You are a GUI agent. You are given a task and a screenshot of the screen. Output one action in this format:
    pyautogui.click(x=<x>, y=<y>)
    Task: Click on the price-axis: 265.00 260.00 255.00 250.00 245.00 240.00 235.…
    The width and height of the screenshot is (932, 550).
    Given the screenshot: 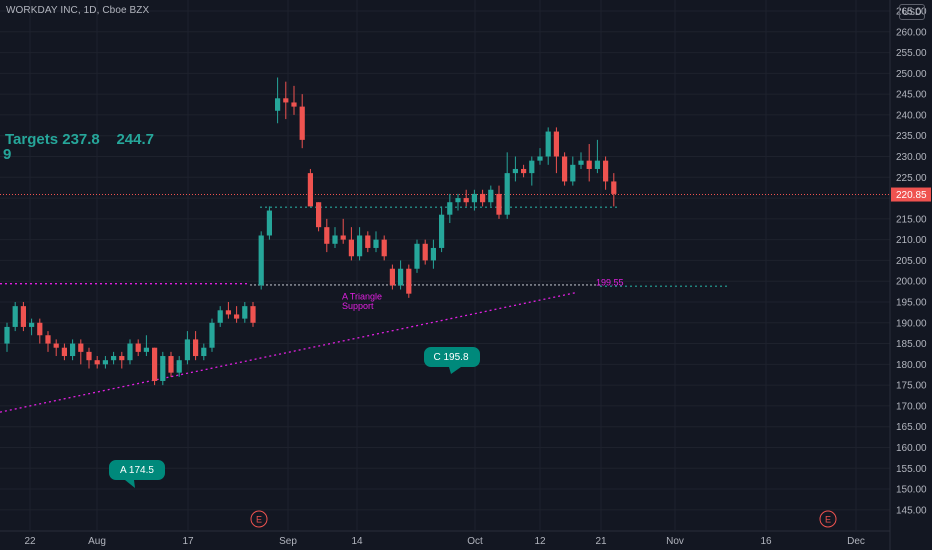 What is the action you would take?
    pyautogui.click(x=910, y=275)
    